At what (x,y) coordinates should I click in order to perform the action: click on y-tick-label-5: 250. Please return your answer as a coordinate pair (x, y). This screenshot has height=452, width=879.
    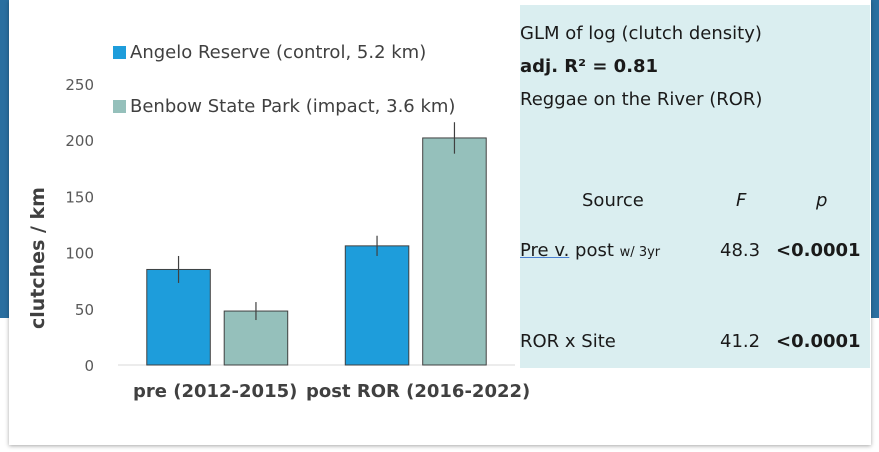
    Looking at the image, I should click on (79, 85).